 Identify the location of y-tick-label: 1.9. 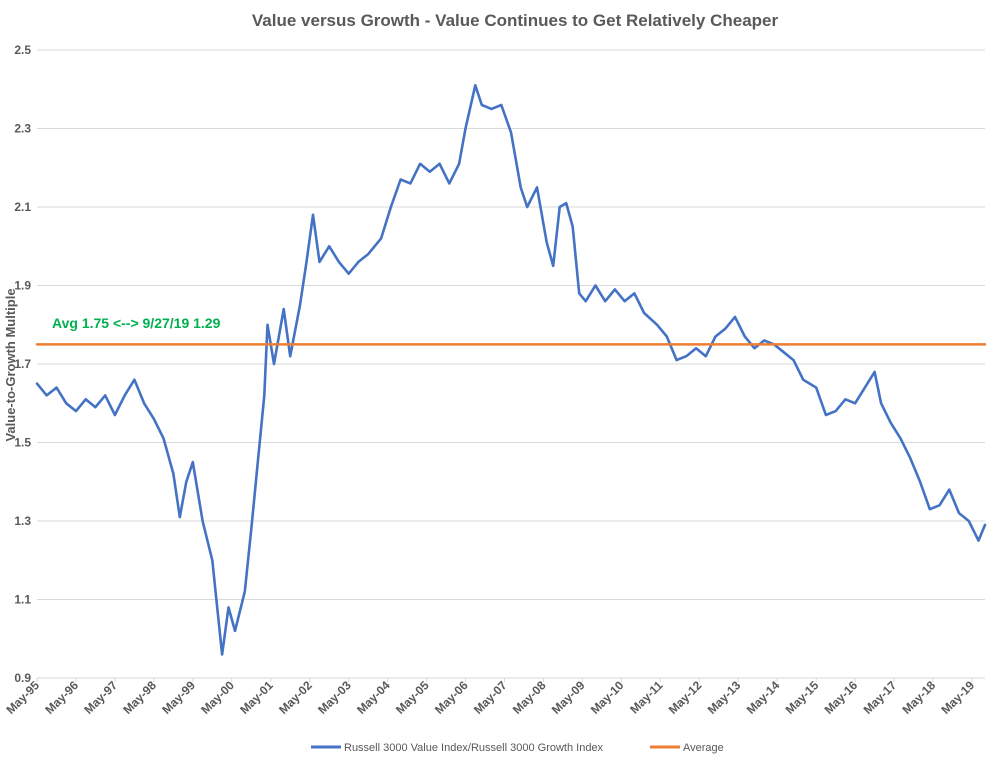
(22, 286).